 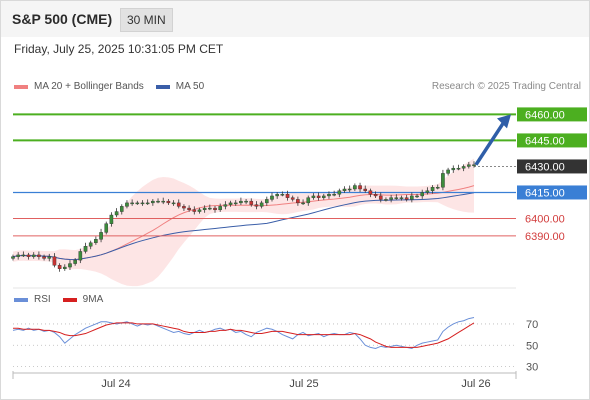 I want to click on level-tag-6415.00, so click(x=552, y=192).